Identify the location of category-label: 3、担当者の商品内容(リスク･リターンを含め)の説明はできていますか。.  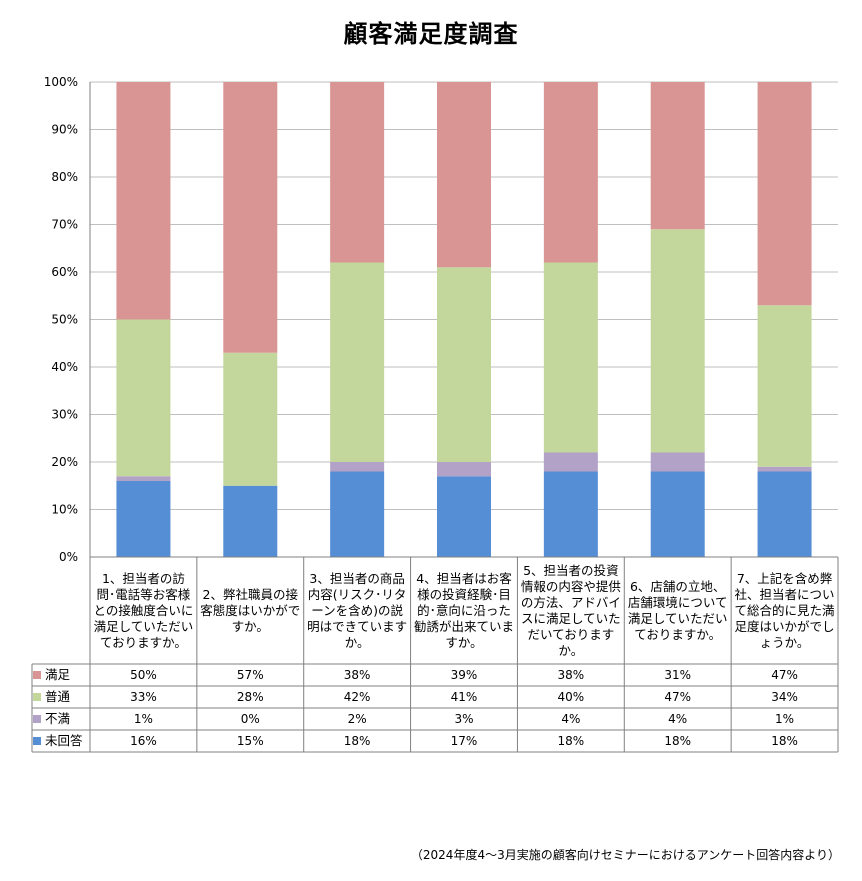
(357, 610).